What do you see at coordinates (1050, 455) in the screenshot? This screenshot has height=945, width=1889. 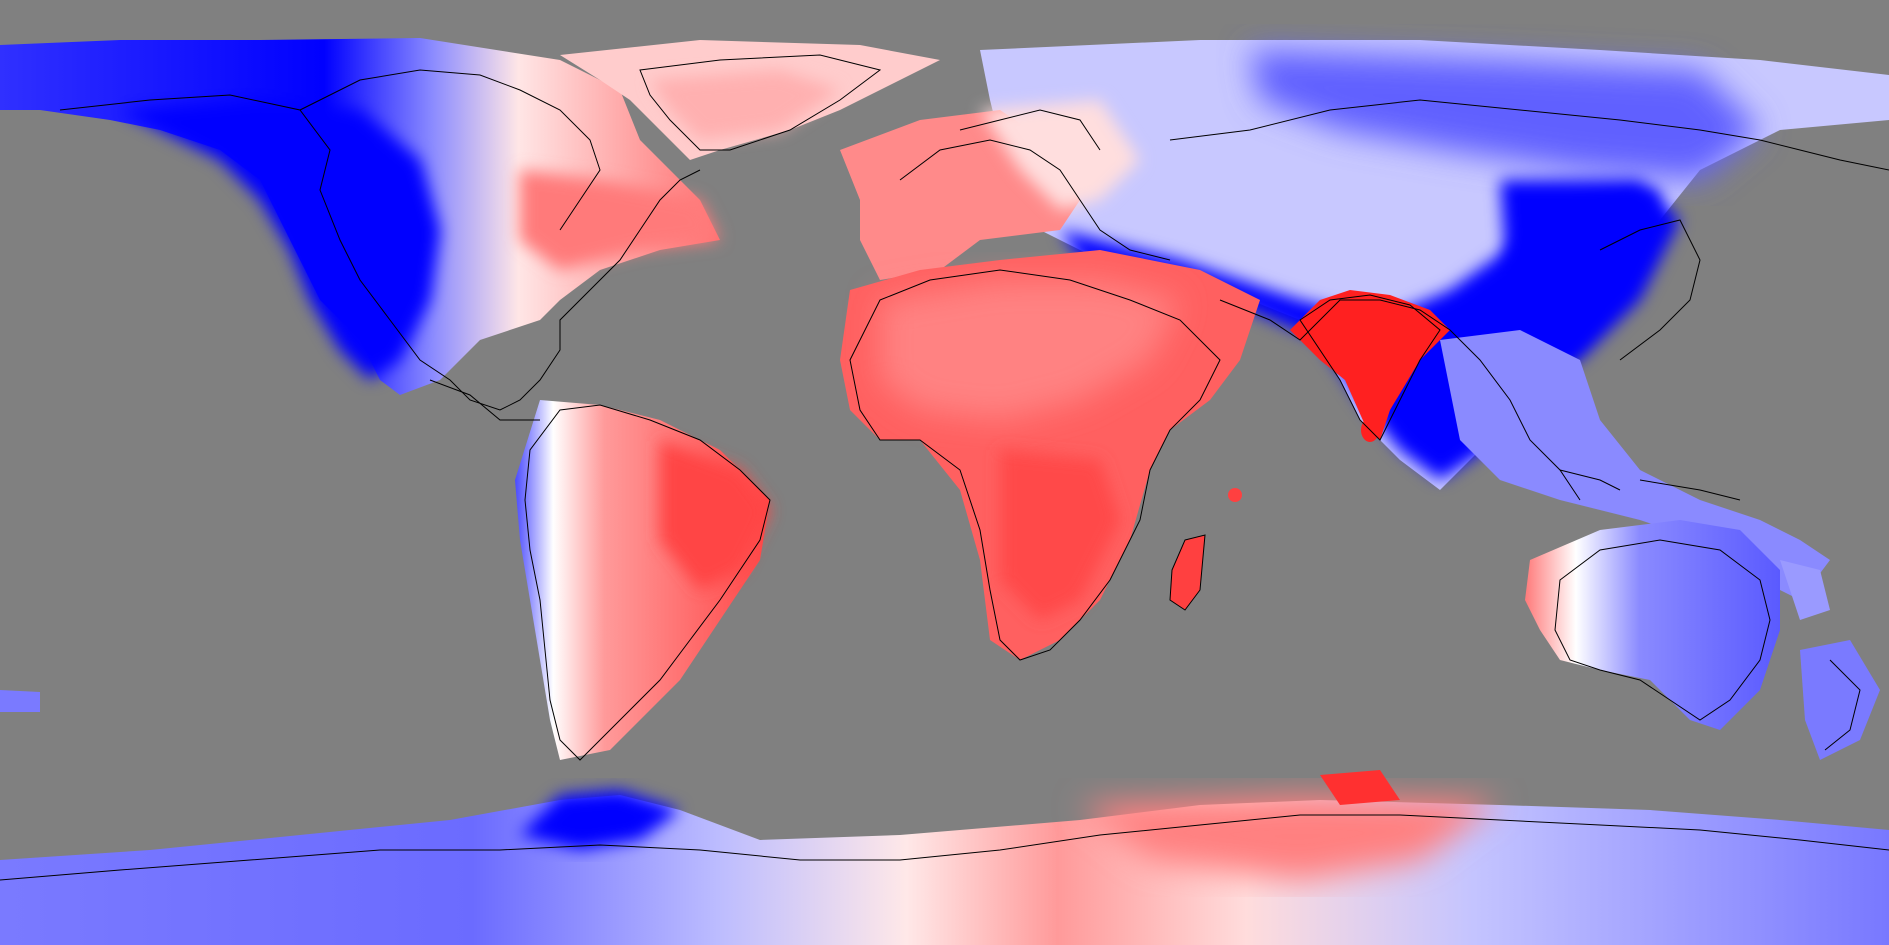 I see `region-africa` at bounding box center [1050, 455].